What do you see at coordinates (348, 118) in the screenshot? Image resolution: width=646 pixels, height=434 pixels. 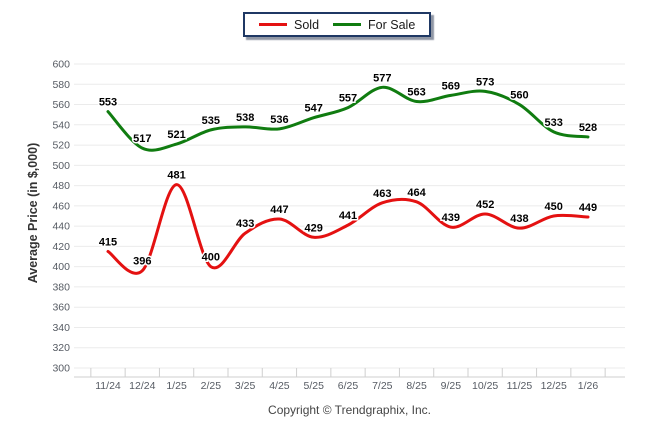 I see `series-line-for-sale` at bounding box center [348, 118].